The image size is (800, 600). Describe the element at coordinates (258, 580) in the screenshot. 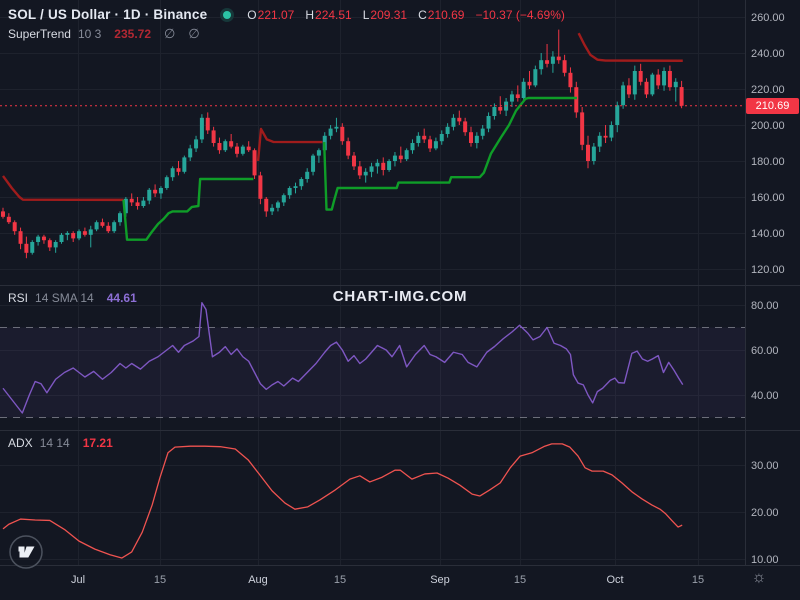

I see `svg-text: Aug` at that location.